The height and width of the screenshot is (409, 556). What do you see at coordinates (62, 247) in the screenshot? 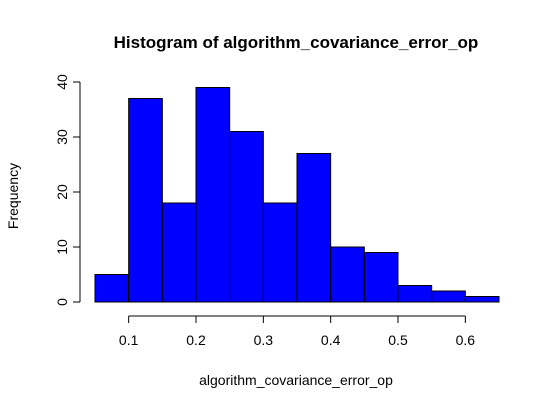
I see `y-tick-label: 10` at bounding box center [62, 247].